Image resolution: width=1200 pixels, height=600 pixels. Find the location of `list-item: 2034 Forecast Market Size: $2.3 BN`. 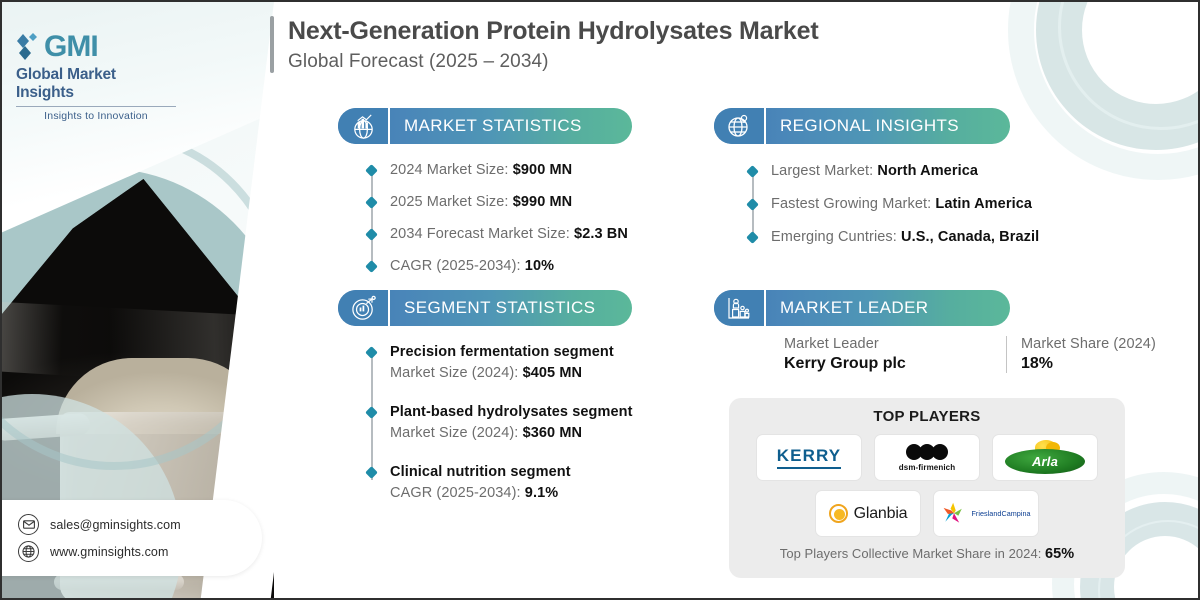

list-item: 2034 Forecast Market Size: $2.3 BN is located at coordinates (516, 234).